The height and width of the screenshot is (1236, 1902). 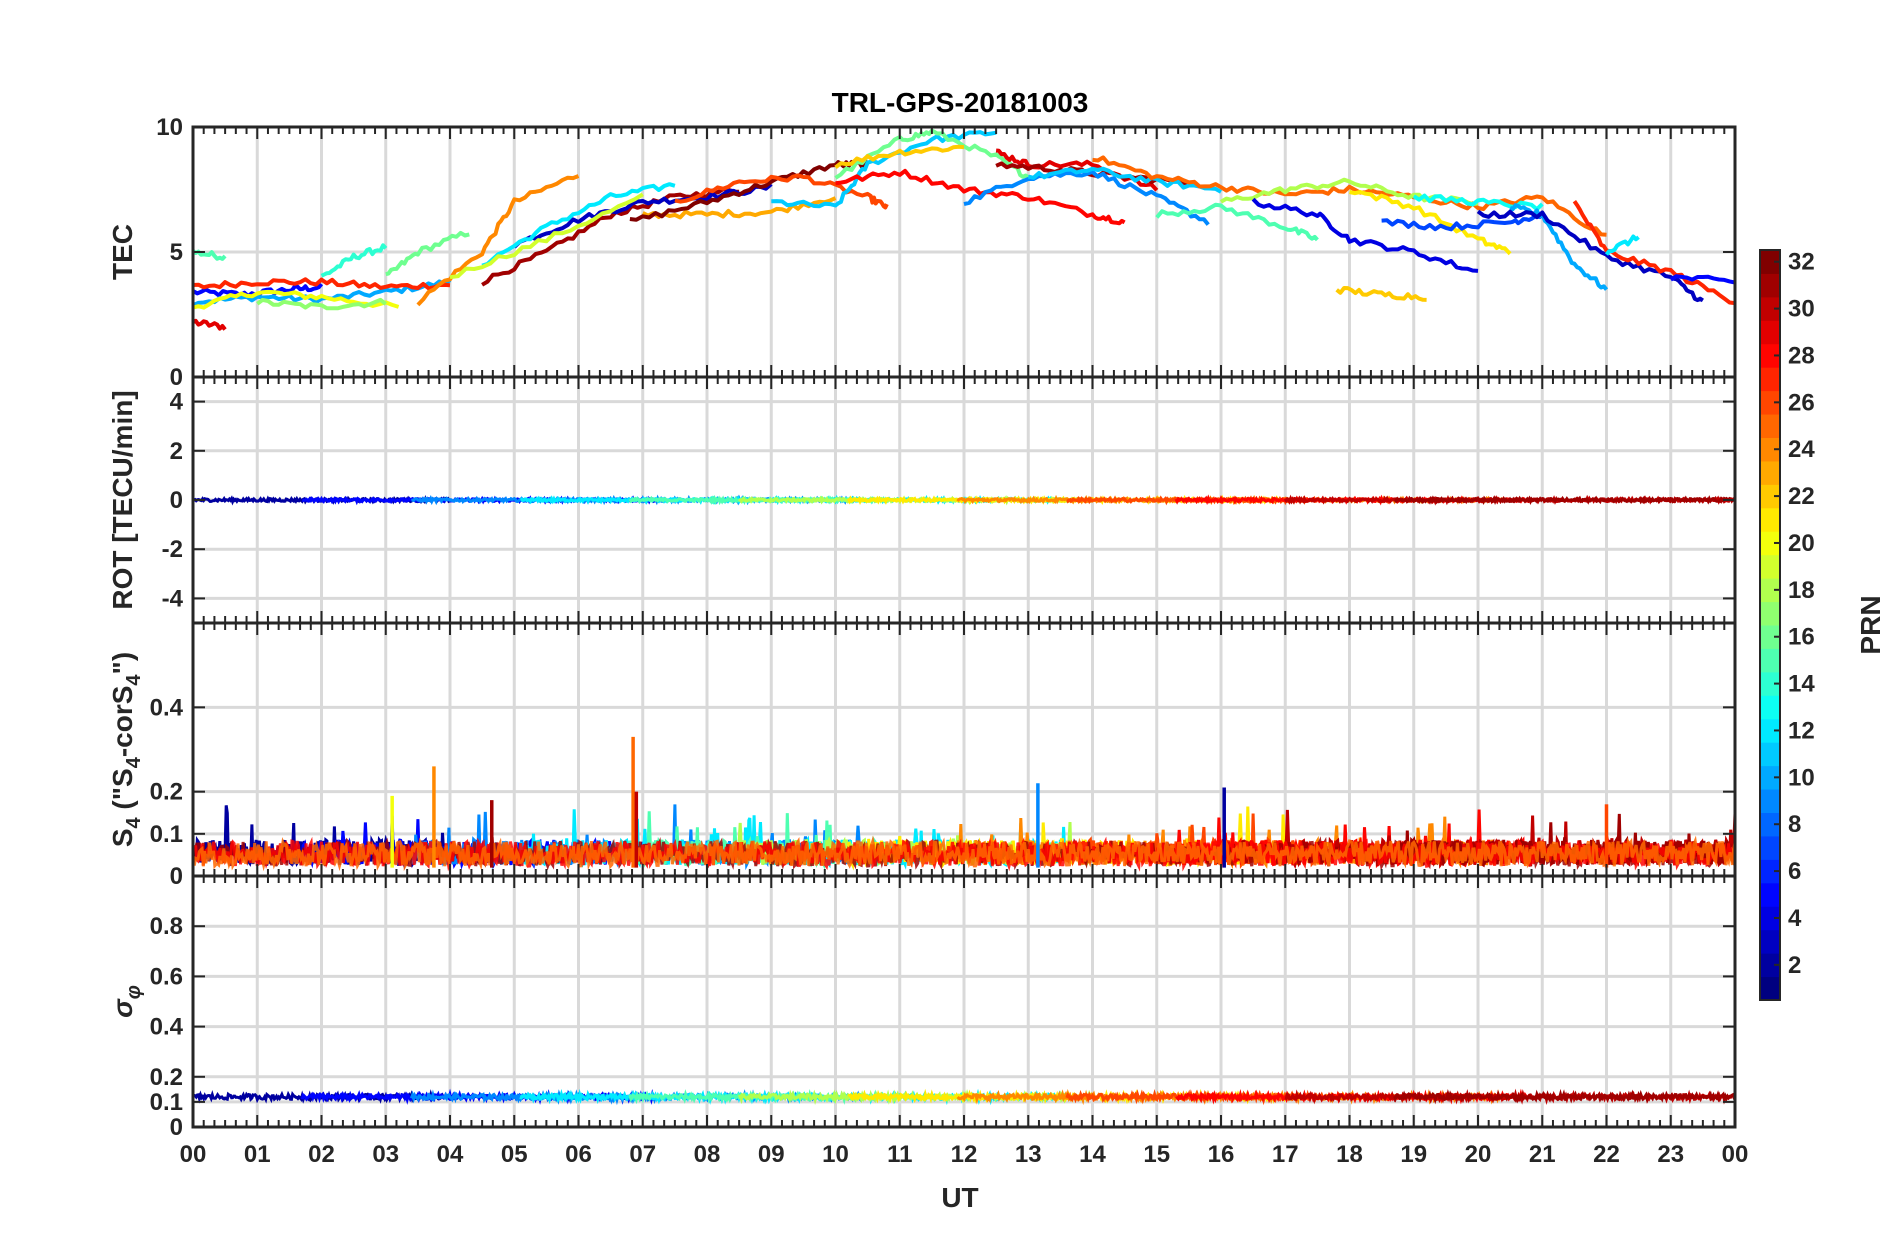 I want to click on y-axis-label-tec: TEC, so click(x=122, y=252).